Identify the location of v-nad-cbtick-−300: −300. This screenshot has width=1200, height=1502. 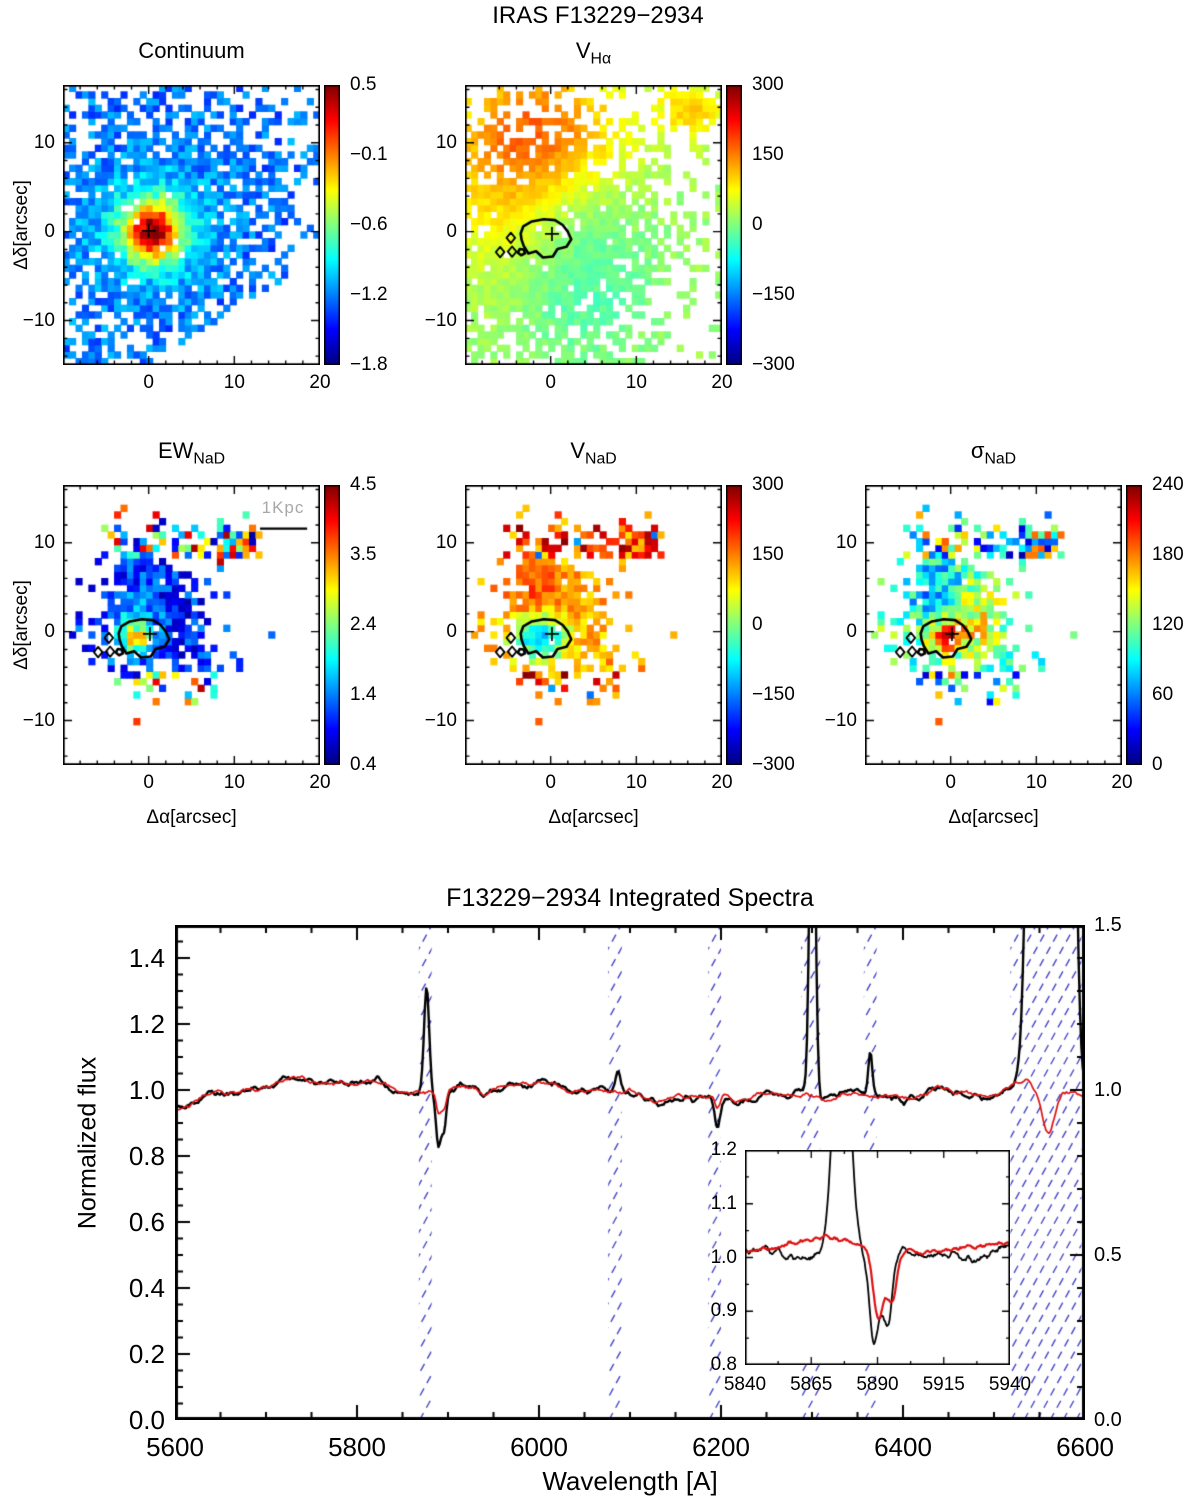
(773, 764).